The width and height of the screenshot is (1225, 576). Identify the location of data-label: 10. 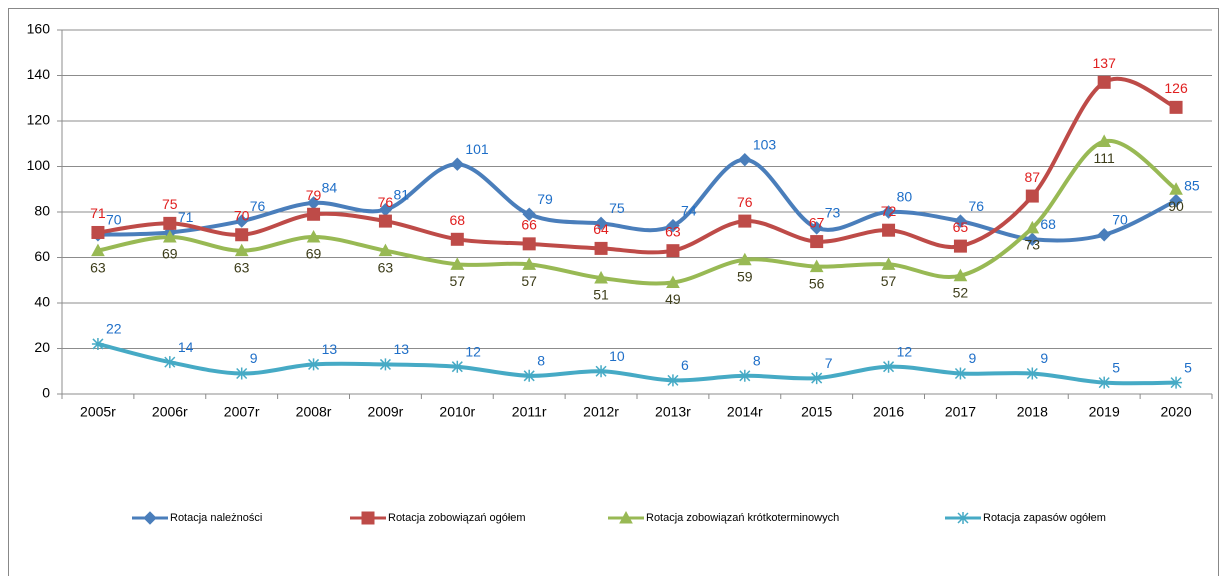
(617, 356).